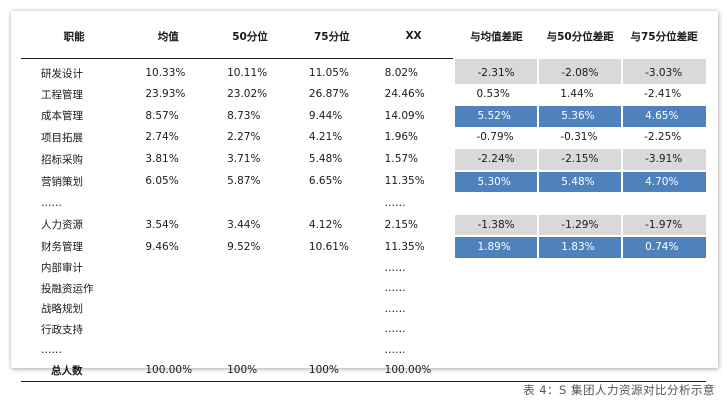 This screenshot has width=727, height=405. What do you see at coordinates (496, 224) in the screenshot?
I see `cell-diff-mean: -1.38%` at bounding box center [496, 224].